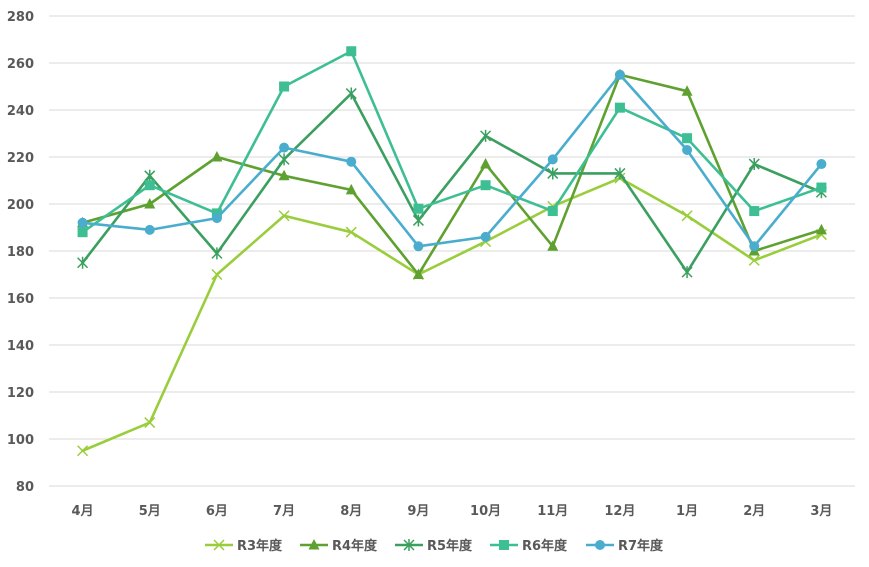 This screenshot has height=567, width=869. I want to click on x-tick-label: 9月, so click(418, 511).